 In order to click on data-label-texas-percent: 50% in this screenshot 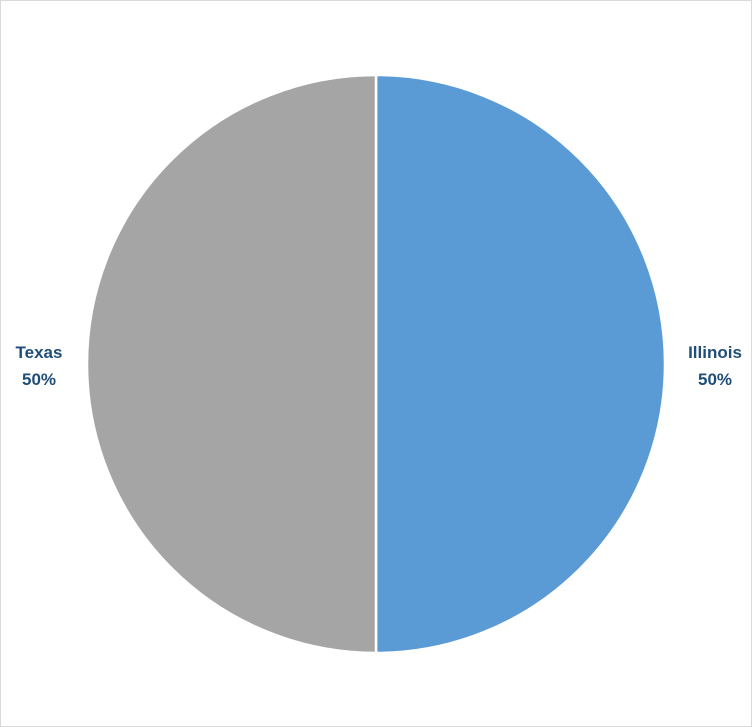, I will do `click(39, 379)`.